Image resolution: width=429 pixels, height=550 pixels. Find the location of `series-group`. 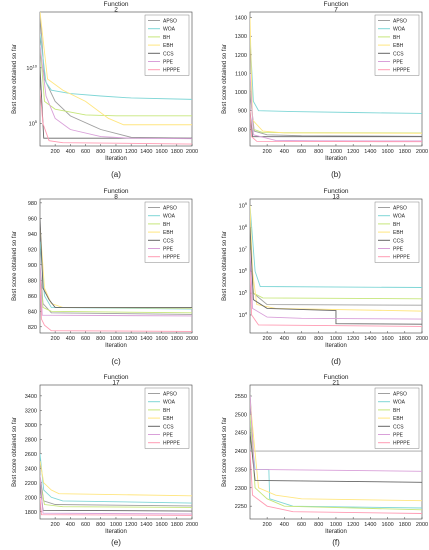

series-group is located at coordinates (336, 80).